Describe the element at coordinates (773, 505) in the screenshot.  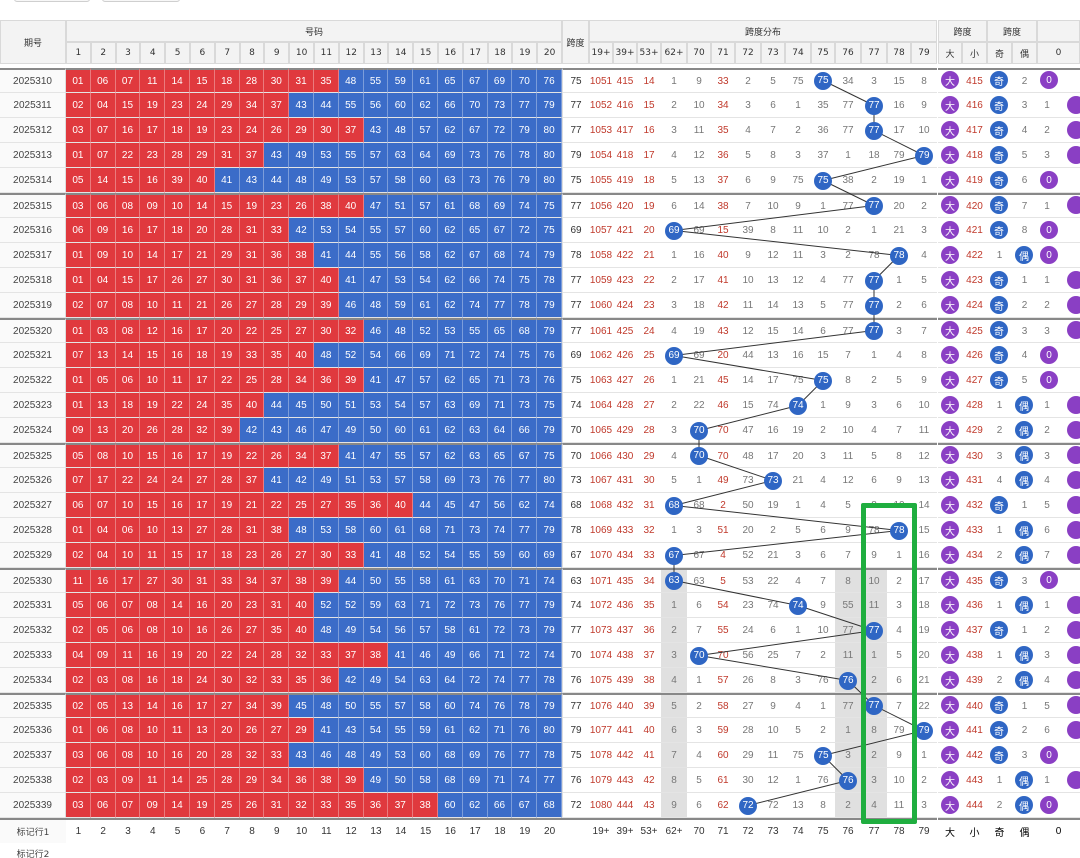
I see `dist-cell: 19` at that location.